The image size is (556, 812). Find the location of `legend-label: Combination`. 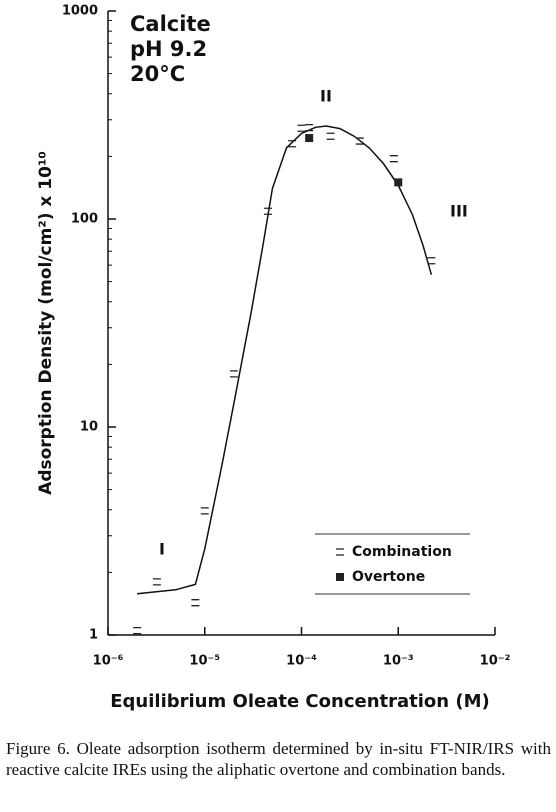

legend-label: Combination is located at coordinates (402, 552).